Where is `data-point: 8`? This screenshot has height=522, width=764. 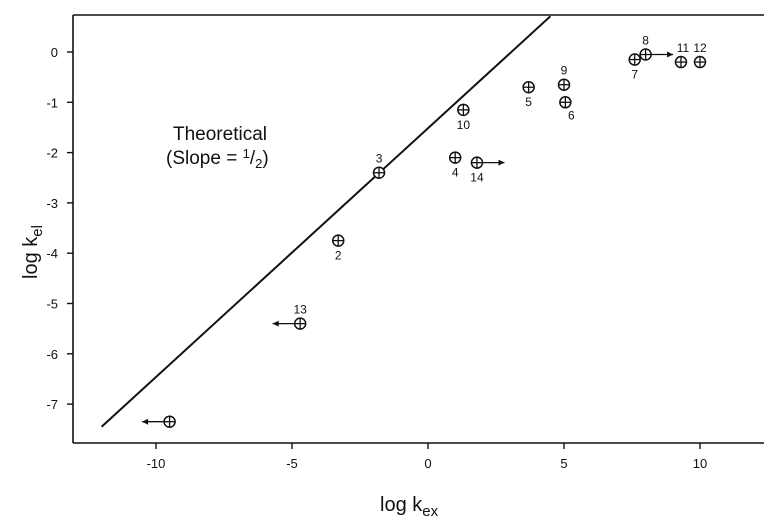 data-point: 8 is located at coordinates (656, 47).